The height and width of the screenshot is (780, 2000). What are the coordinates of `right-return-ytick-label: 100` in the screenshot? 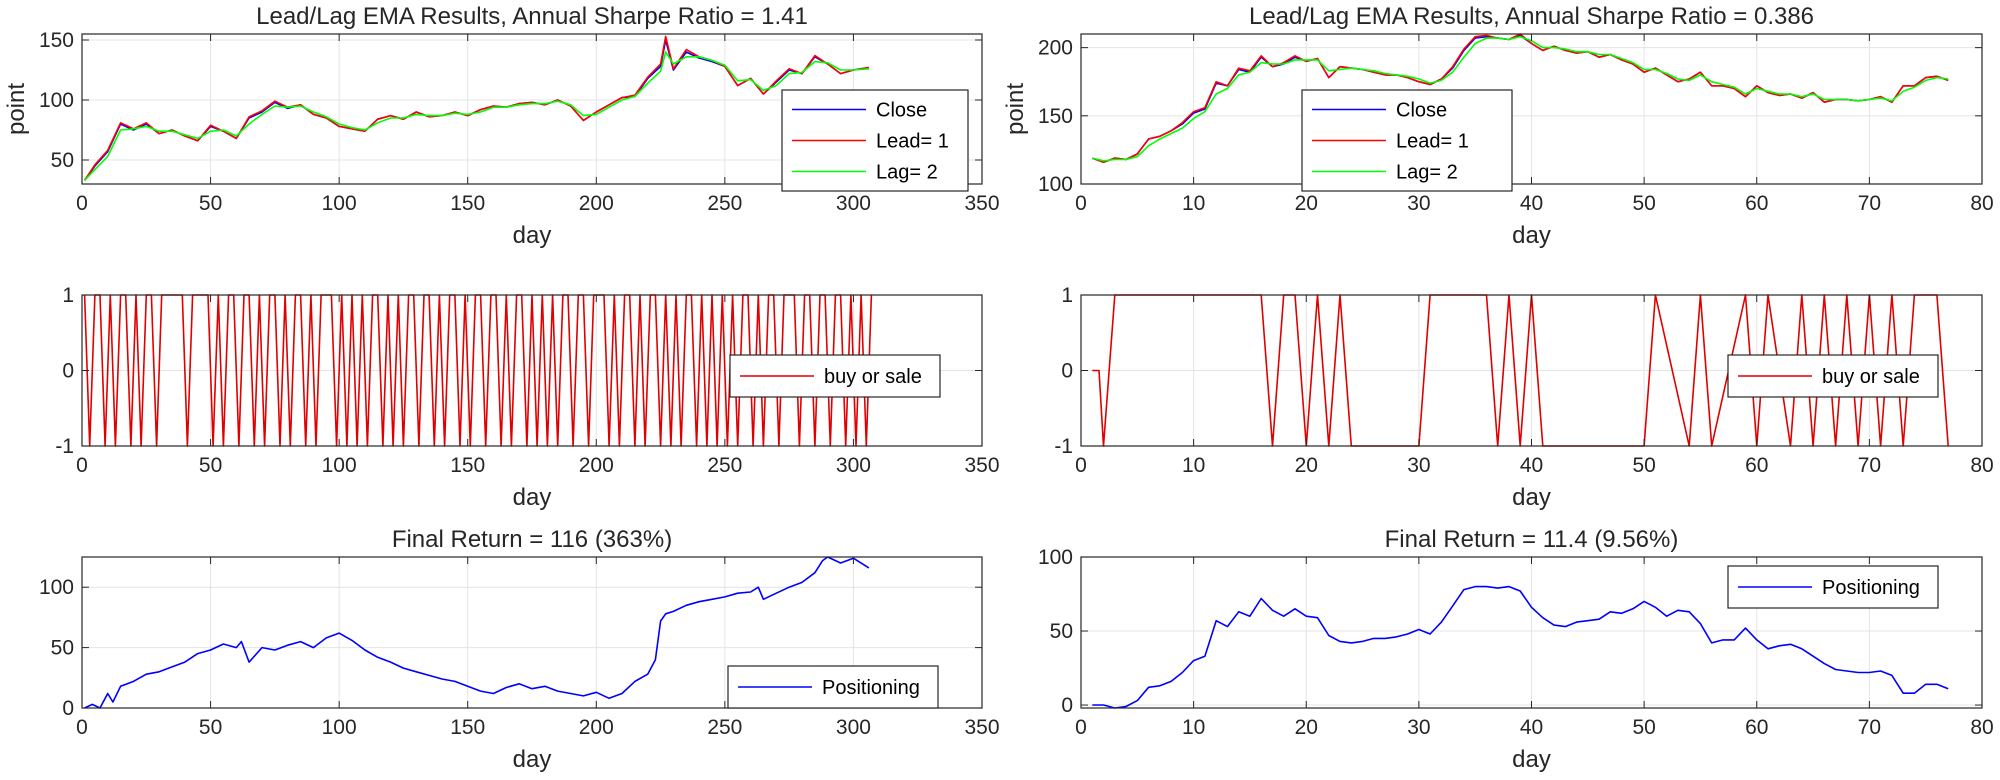 It's located at (1055, 557).